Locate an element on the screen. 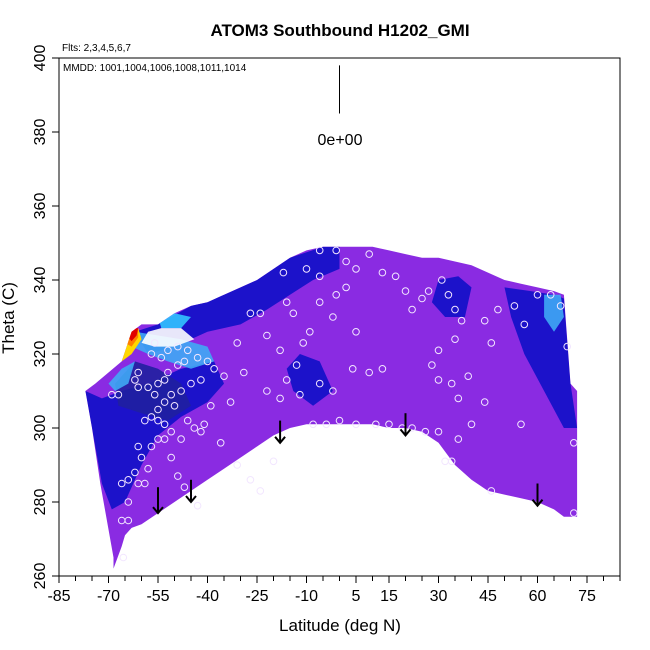 This screenshot has height=650, width=650. y-tick-label: 400 is located at coordinates (40, 58).